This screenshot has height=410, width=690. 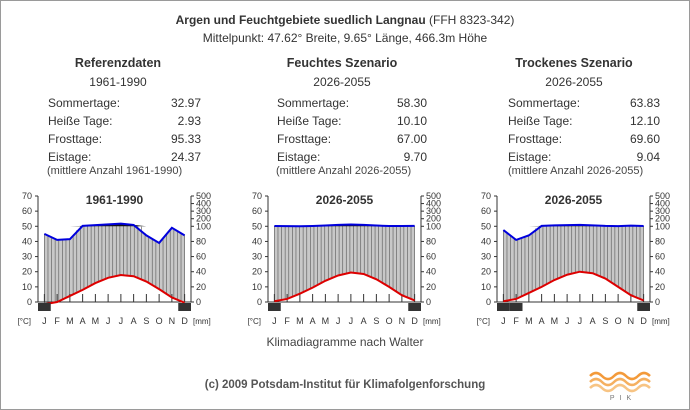 I want to click on stat-row: Frosttage: 95.33, so click(x=124, y=139).